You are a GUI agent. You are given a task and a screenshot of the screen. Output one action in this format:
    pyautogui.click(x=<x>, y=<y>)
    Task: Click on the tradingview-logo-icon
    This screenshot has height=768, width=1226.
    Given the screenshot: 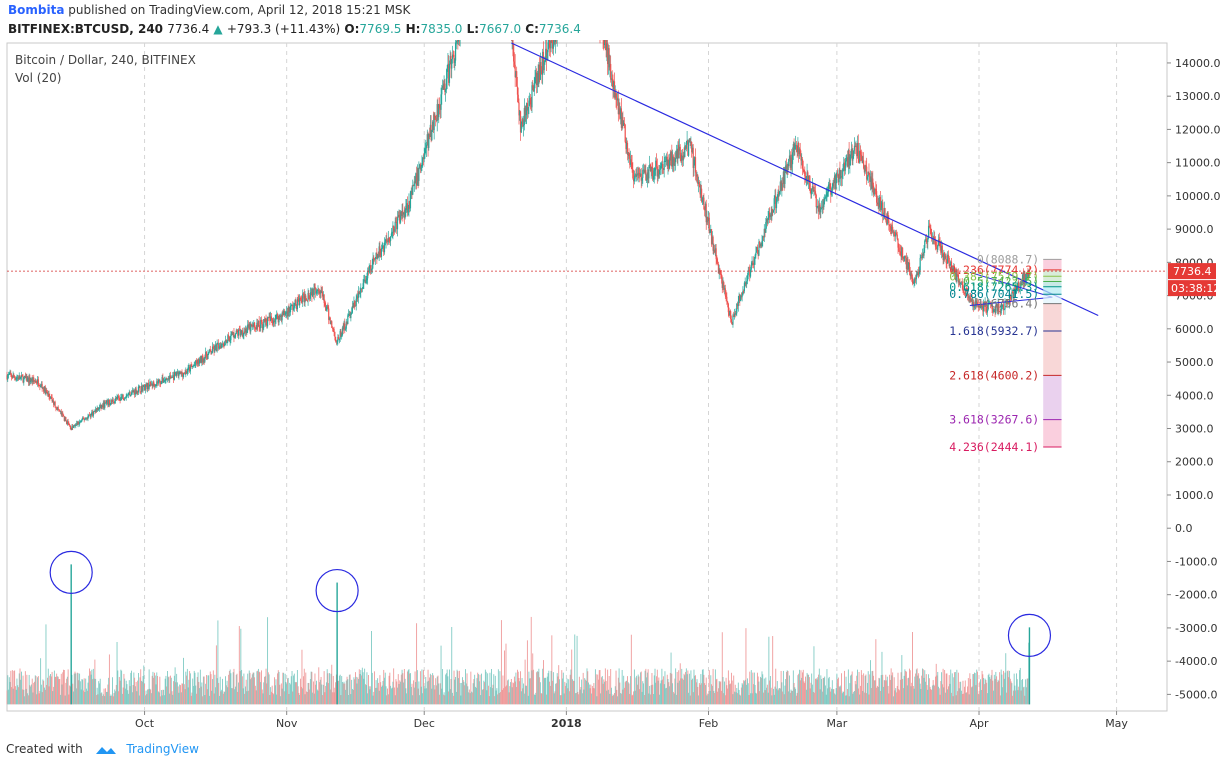 What is the action you would take?
    pyautogui.click(x=105, y=750)
    